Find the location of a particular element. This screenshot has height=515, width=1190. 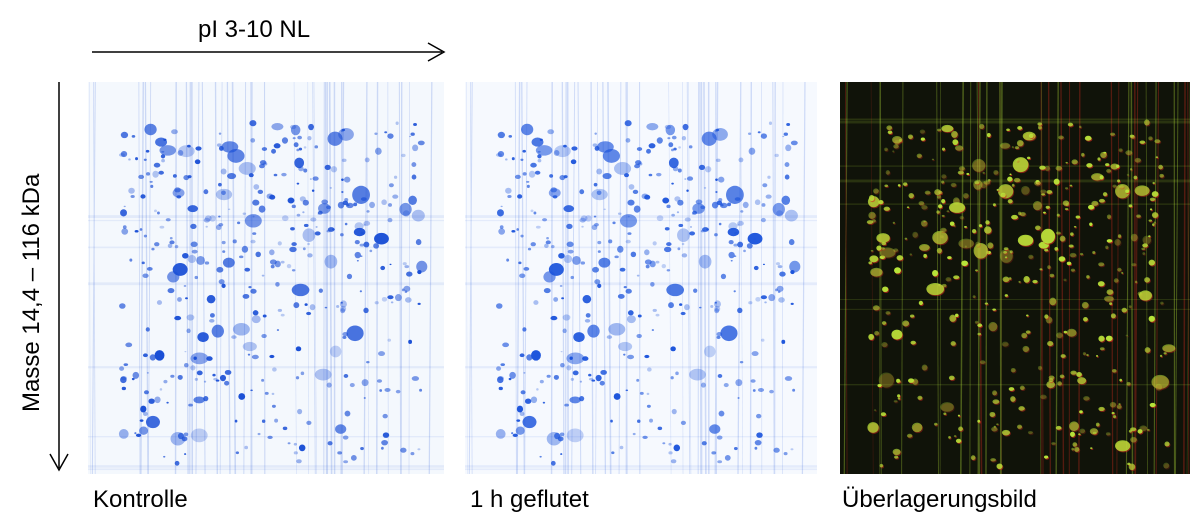

y-axis-arrow is located at coordinates (59, 277).